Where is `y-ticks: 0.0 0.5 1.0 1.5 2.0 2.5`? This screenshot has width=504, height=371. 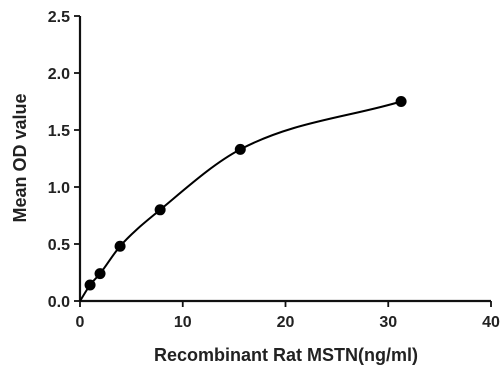
y-ticks: 0.0 0.5 1.0 1.5 2.0 2.5 is located at coordinates (64, 160).